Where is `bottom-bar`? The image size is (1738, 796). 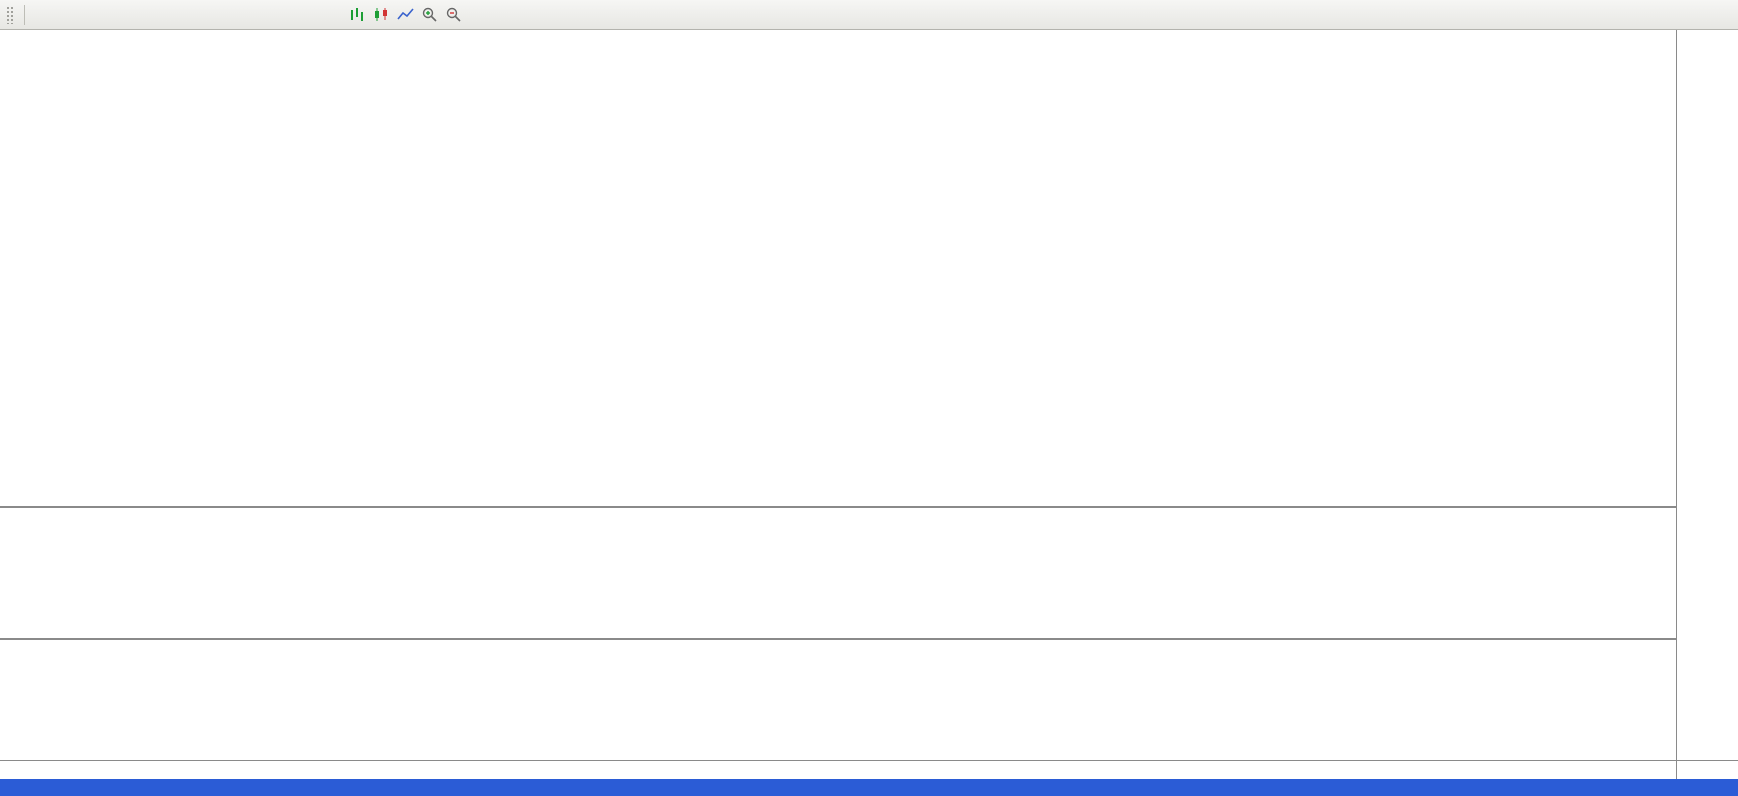
bottom-bar is located at coordinates (869, 787).